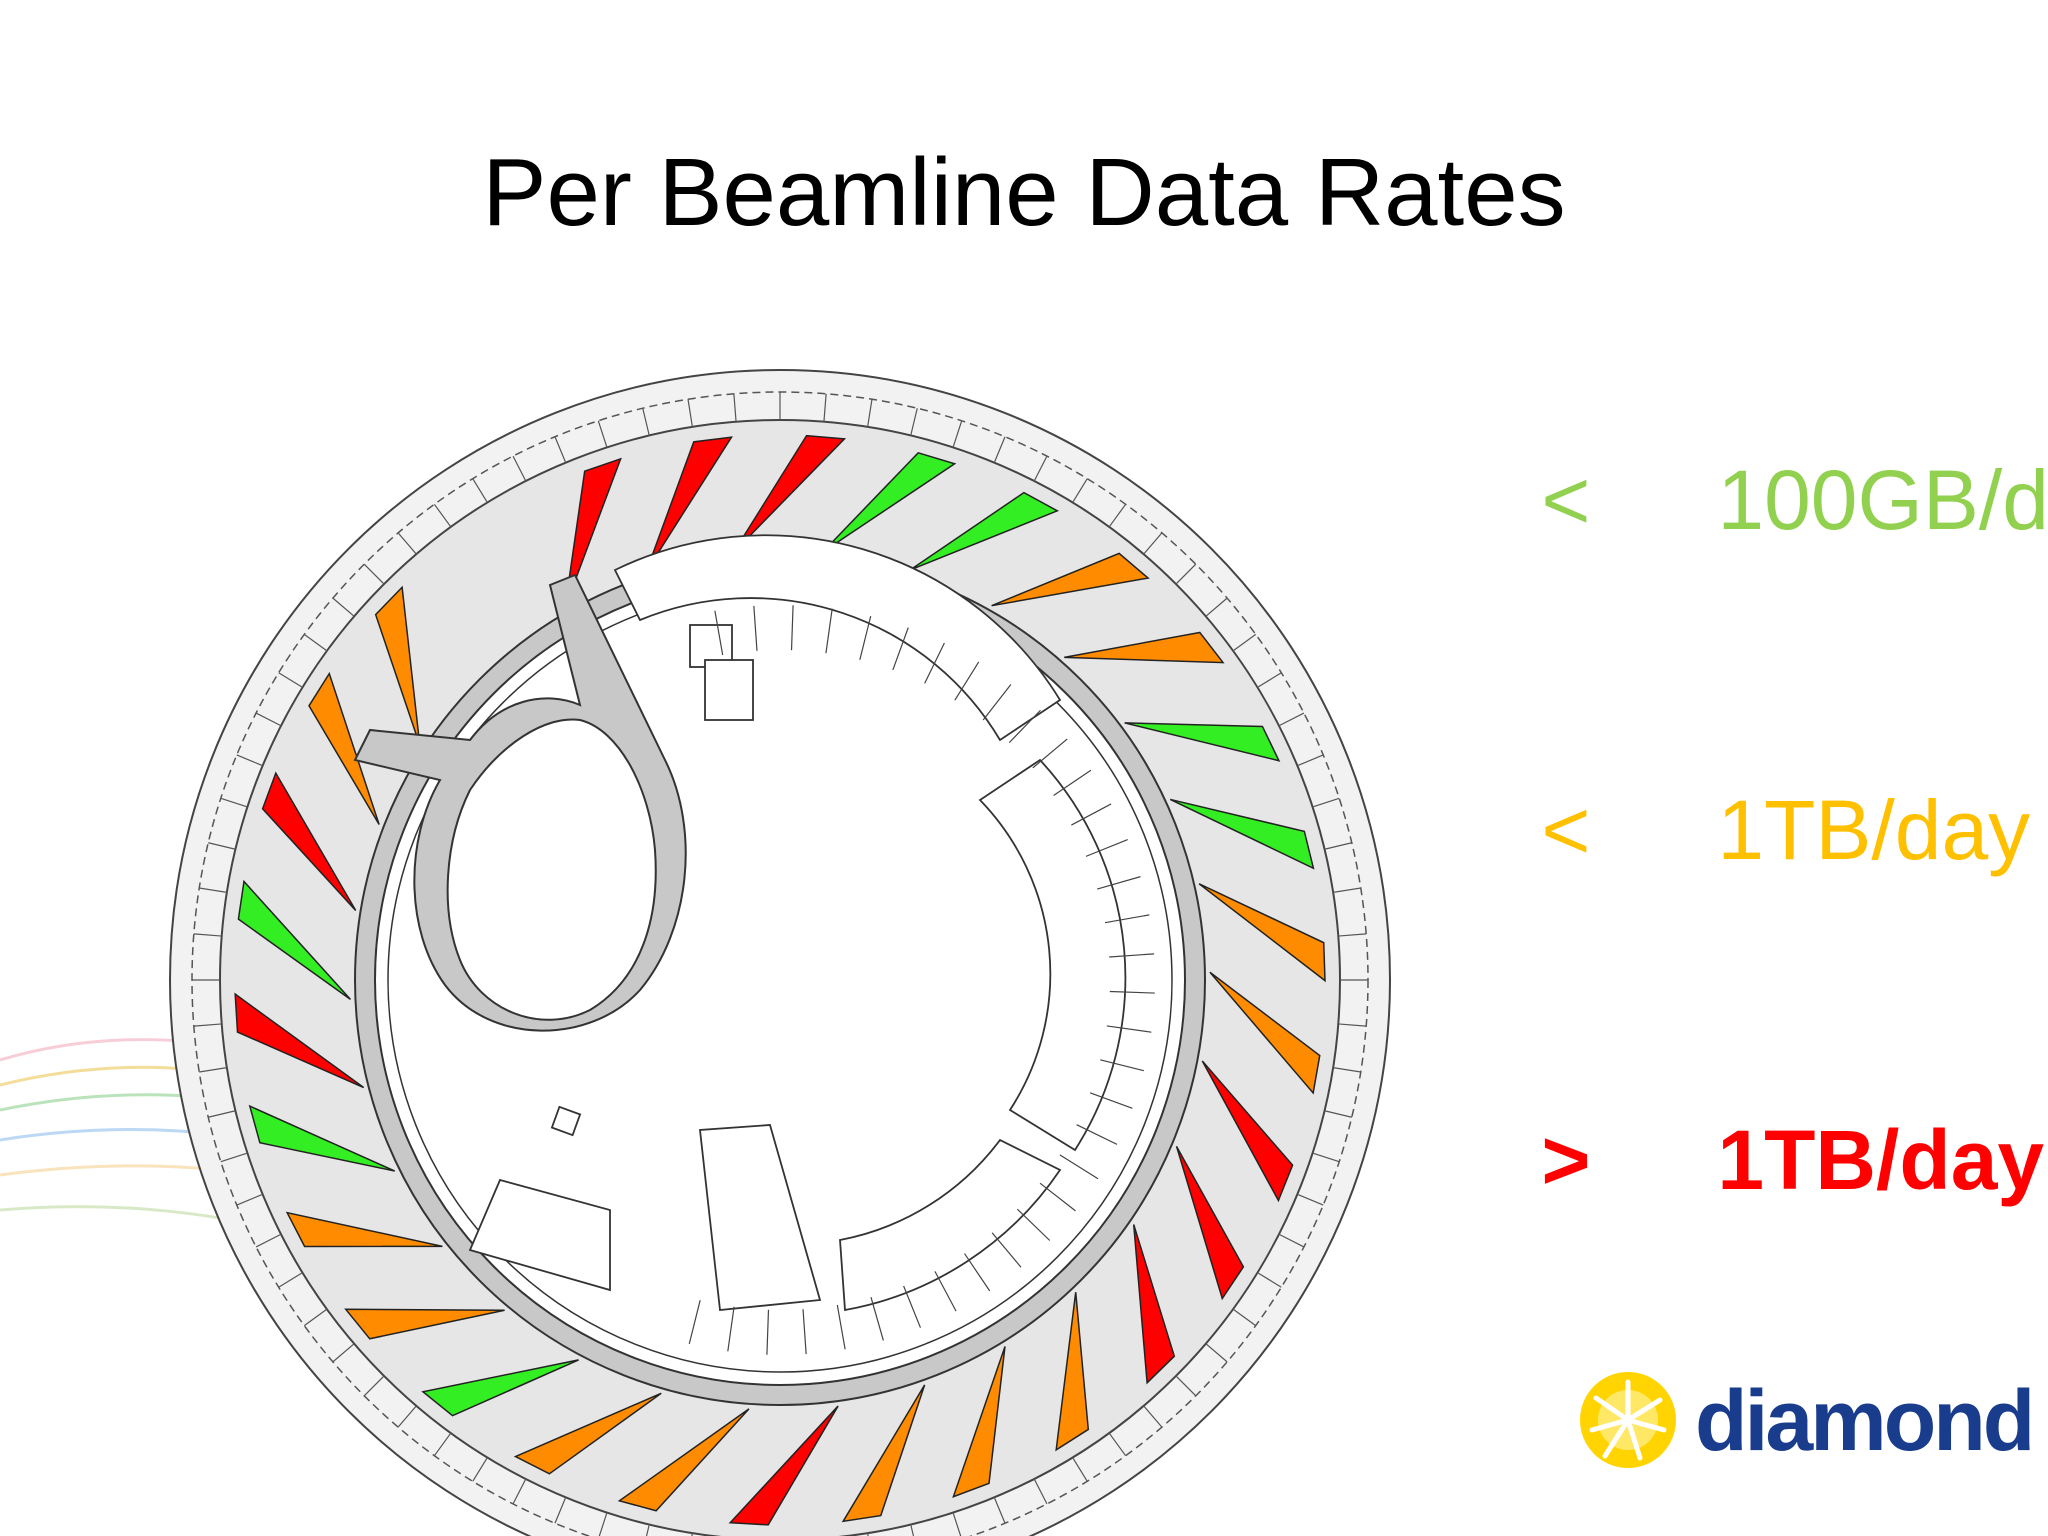 This screenshot has width=2048, height=1536. Describe the element at coordinates (1628, 1420) in the screenshot. I see `sunburst-icon` at that location.